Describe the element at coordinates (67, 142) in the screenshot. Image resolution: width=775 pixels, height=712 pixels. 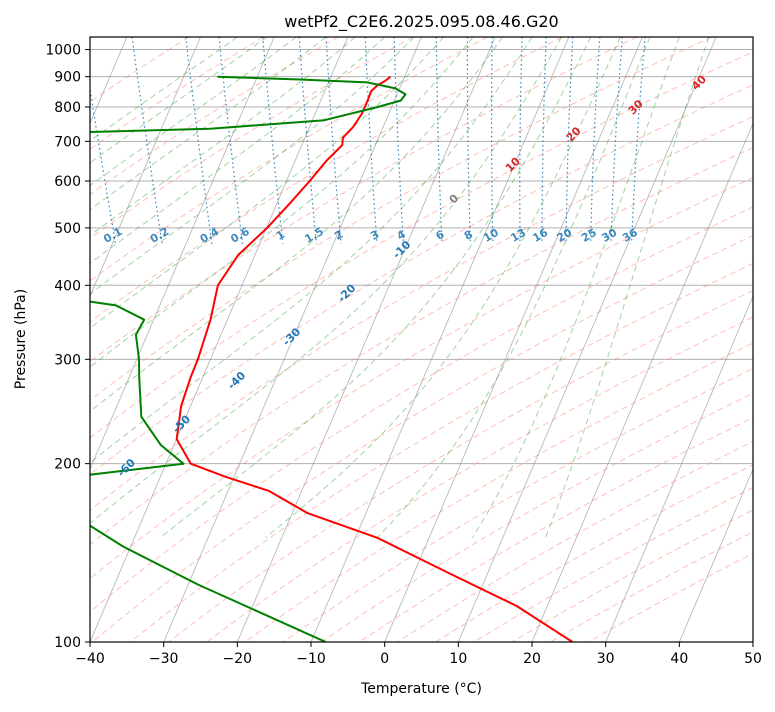
I see `y-tick-label: 700` at that location.